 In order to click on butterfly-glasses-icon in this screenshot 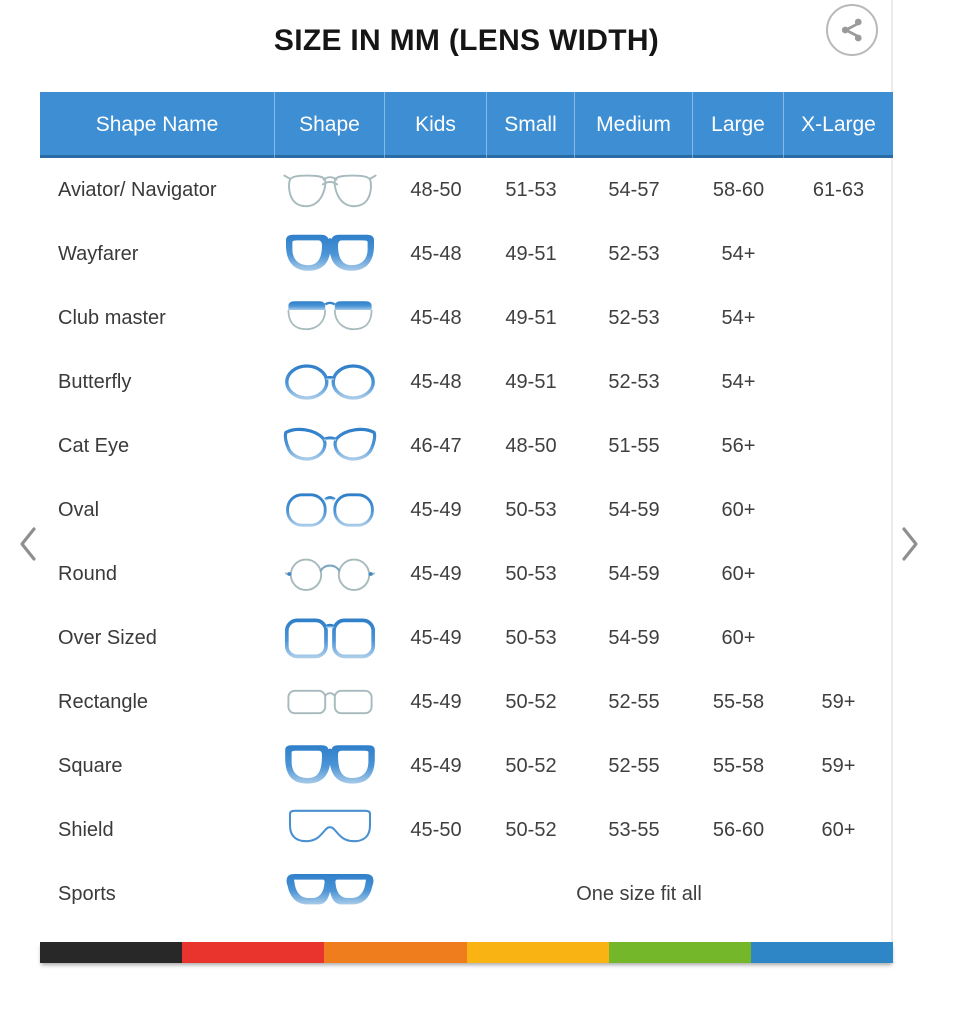, I will do `click(330, 382)`.